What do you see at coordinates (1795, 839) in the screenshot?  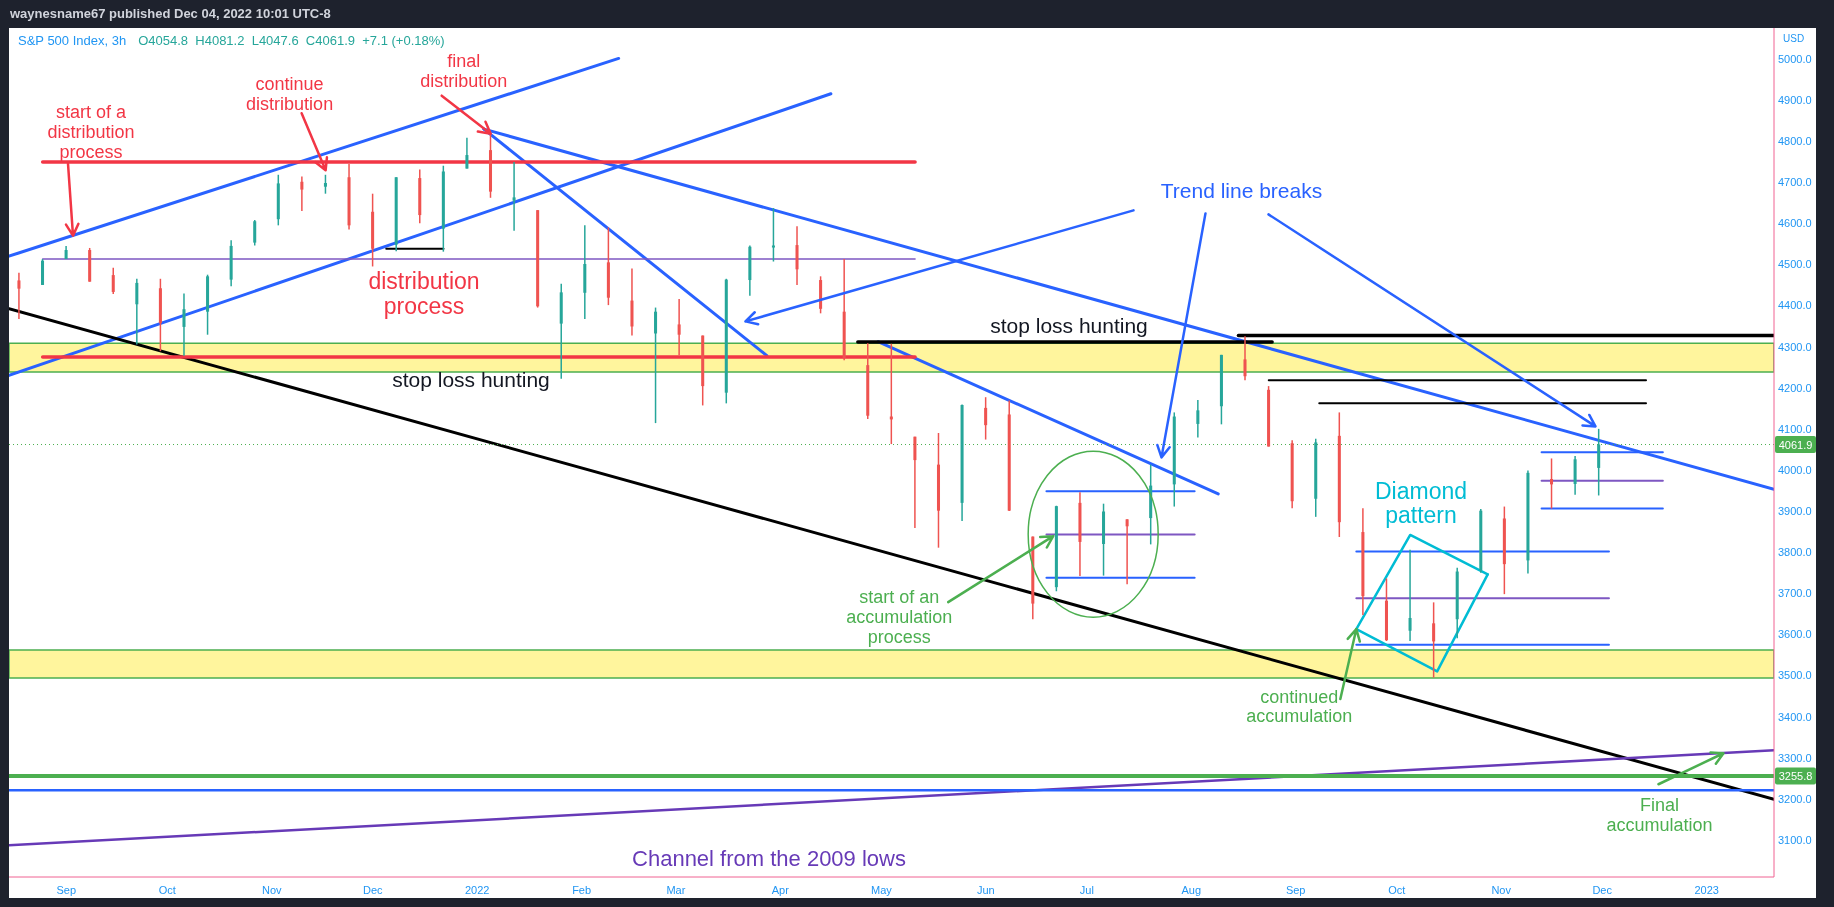 I see `y-tick-label: 3100.0` at bounding box center [1795, 839].